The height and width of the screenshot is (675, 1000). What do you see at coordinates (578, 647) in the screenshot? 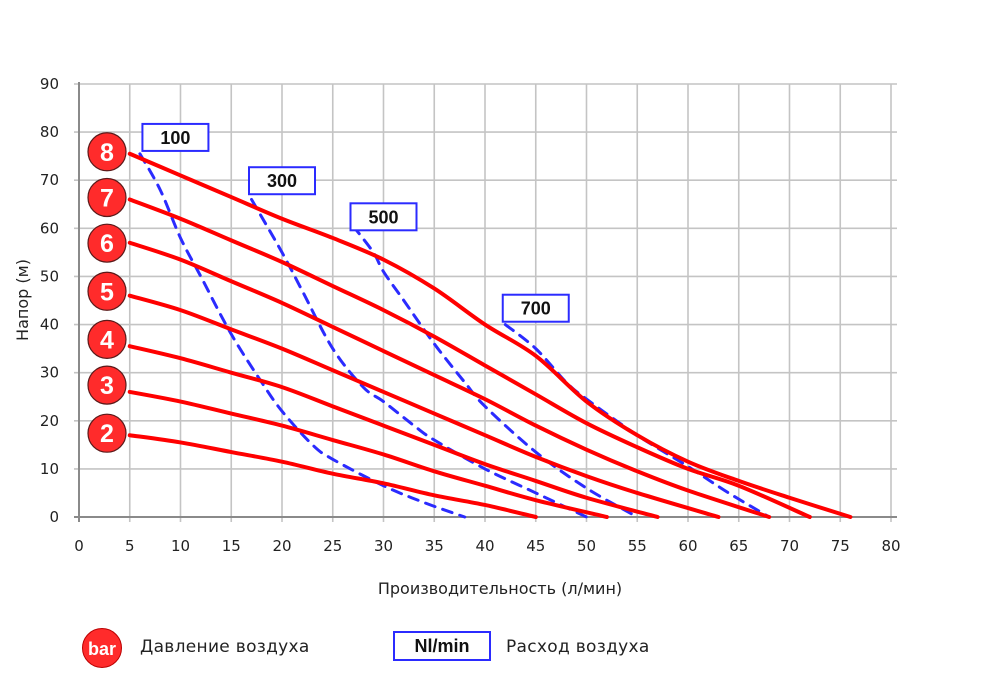
I see `legend-airflow-label: Расход воздуха` at bounding box center [578, 647].